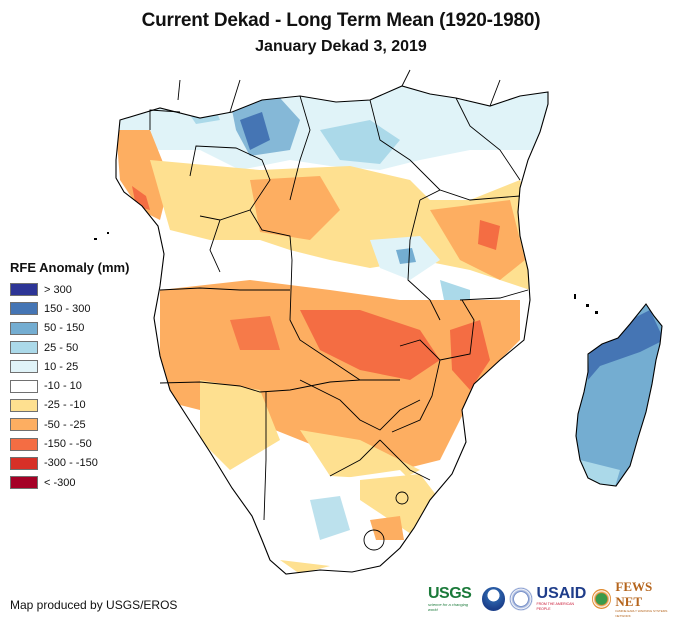  What do you see at coordinates (61, 366) in the screenshot?
I see `legend-label: 10 - 25` at bounding box center [61, 366].